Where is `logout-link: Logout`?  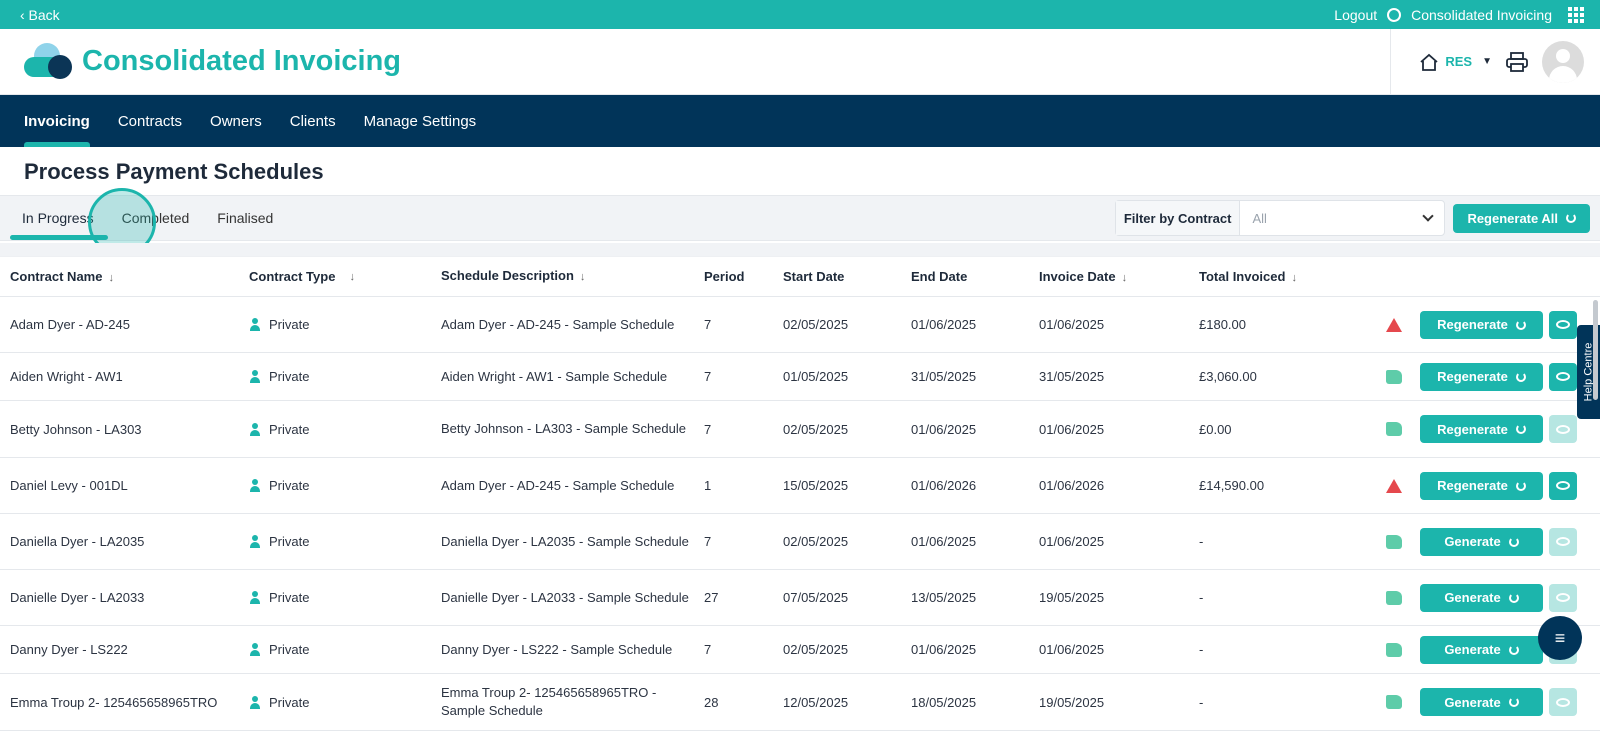 logout-link: Logout is located at coordinates (1356, 14).